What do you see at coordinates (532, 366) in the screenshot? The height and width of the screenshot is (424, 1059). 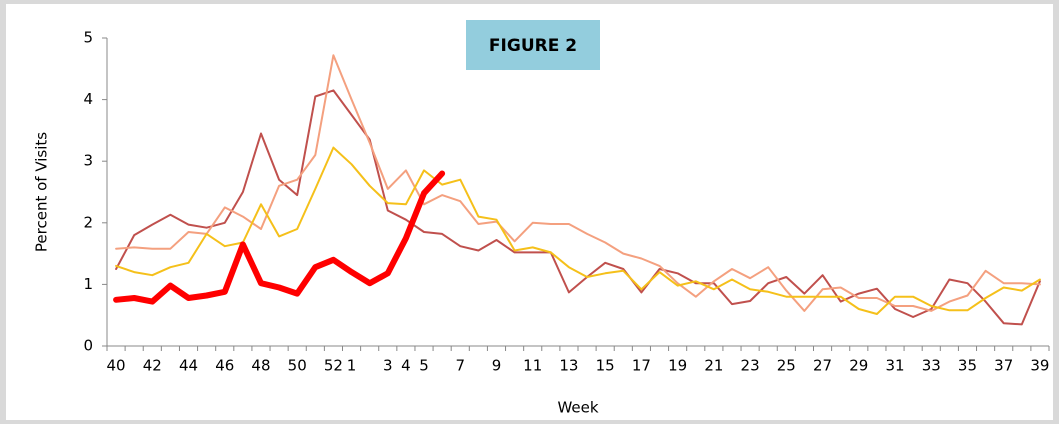 I see `x-tick-label: 11` at bounding box center [532, 366].